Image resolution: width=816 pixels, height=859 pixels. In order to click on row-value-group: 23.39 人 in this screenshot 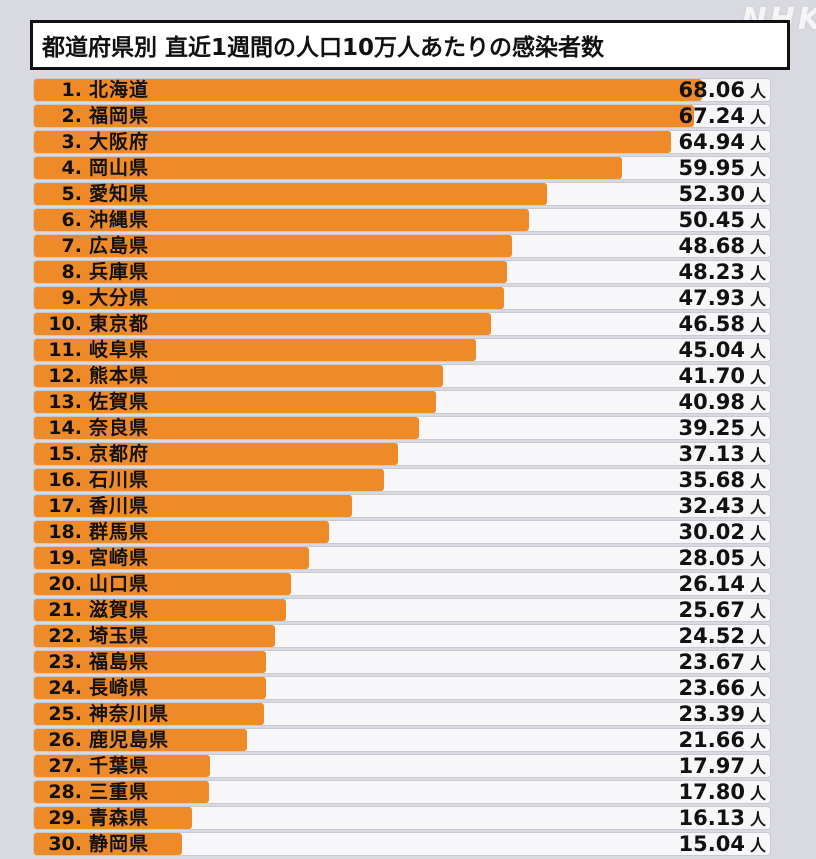, I will do `click(722, 714)`.